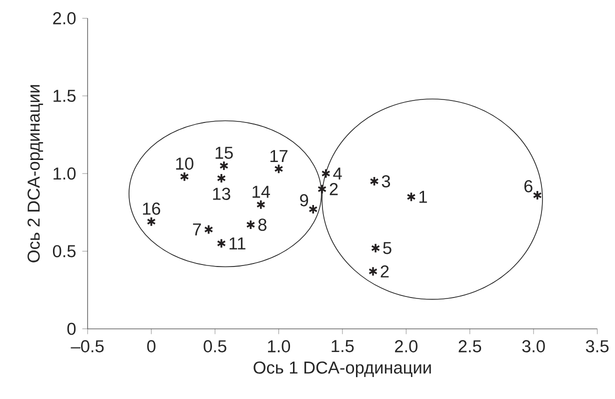 Image resolution: width=615 pixels, height=399 pixels. I want to click on x-tick-label: 0, so click(151, 346).